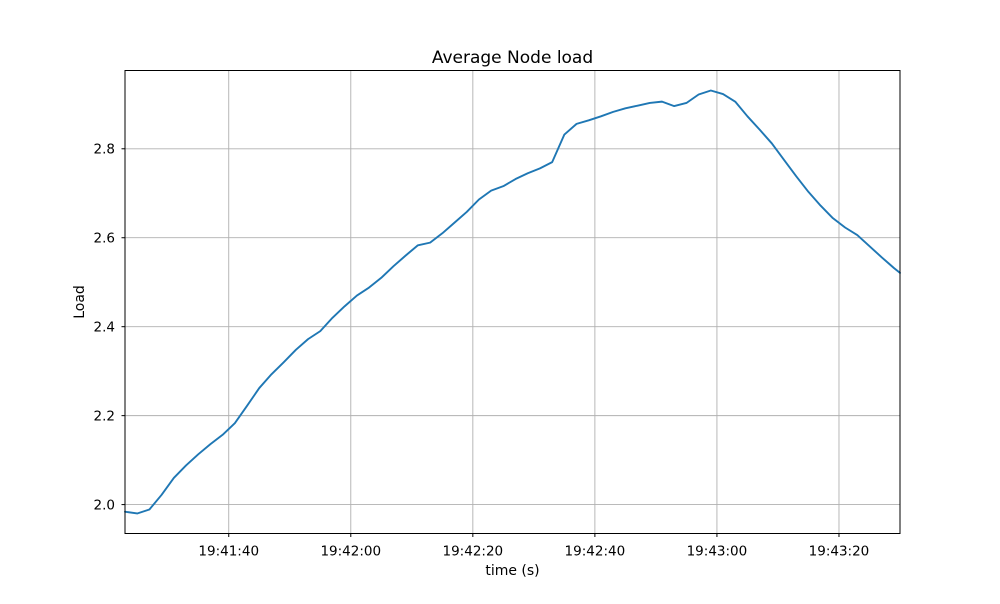 The height and width of the screenshot is (604, 1000). I want to click on x-tick-label: 19:42:40, so click(595, 552).